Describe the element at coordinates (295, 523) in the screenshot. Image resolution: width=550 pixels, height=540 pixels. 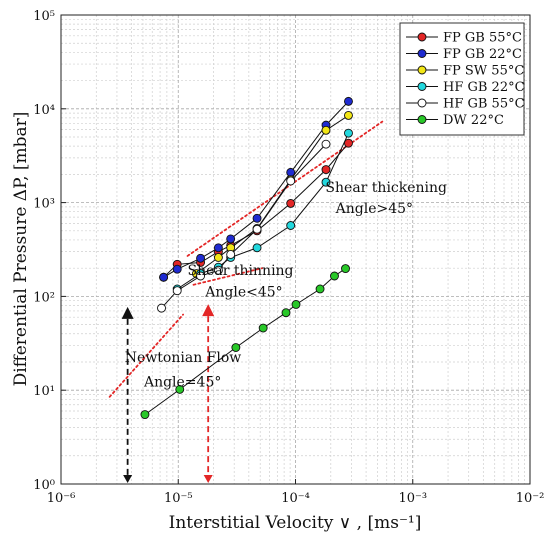
I see `x-axis-label: Interstitial Velocity ∨ , [ms⁻¹]` at that location.